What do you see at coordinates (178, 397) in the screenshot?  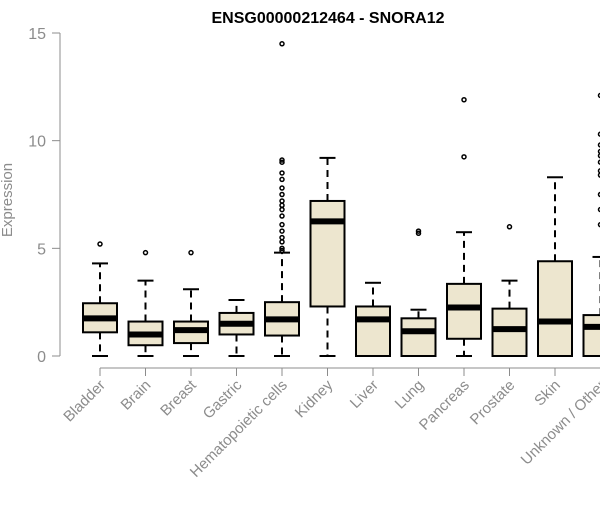 I see `x-tick-label: Breast` at bounding box center [178, 397].